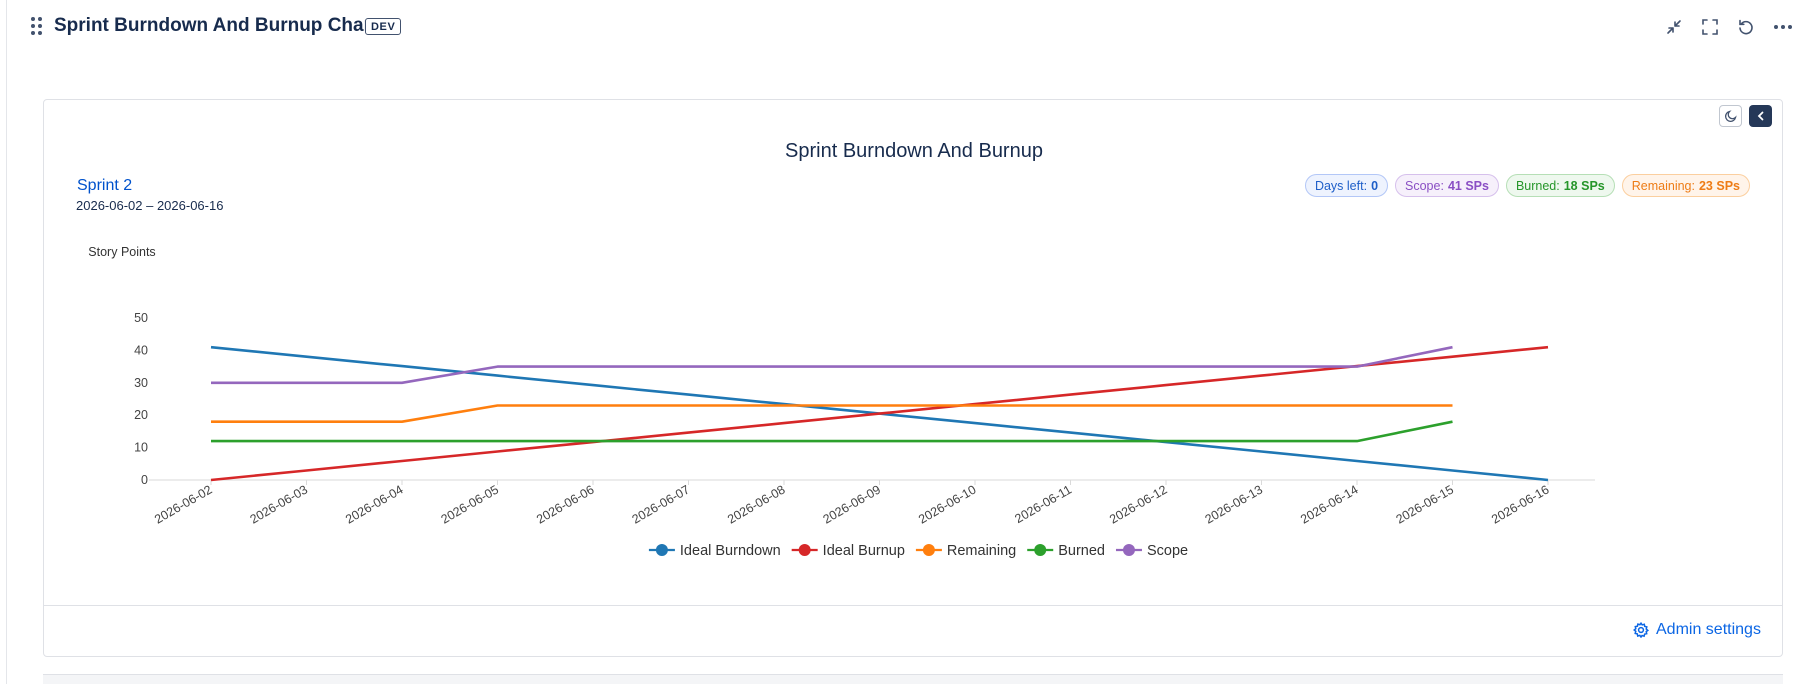  I want to click on series-line-remaining, so click(832, 414).